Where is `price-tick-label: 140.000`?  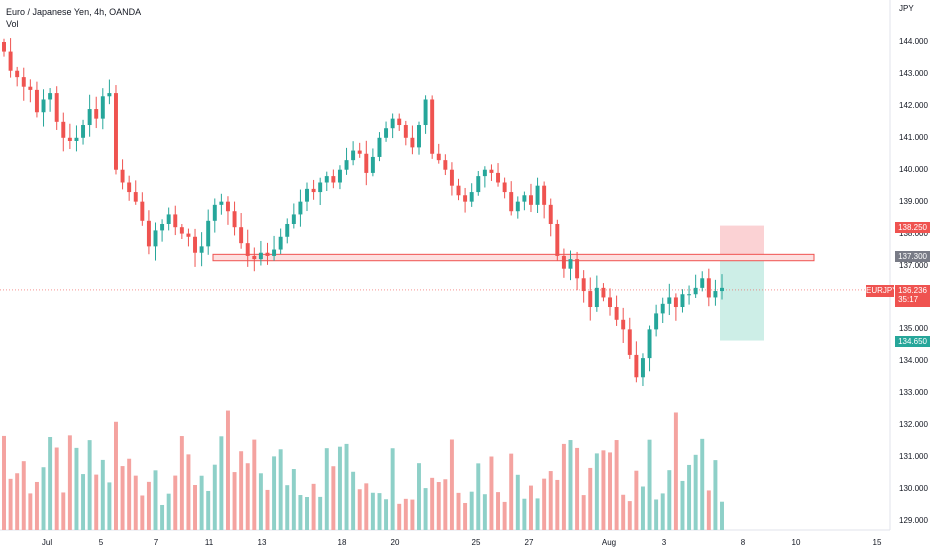
price-tick-label: 140.000 is located at coordinates (913, 169).